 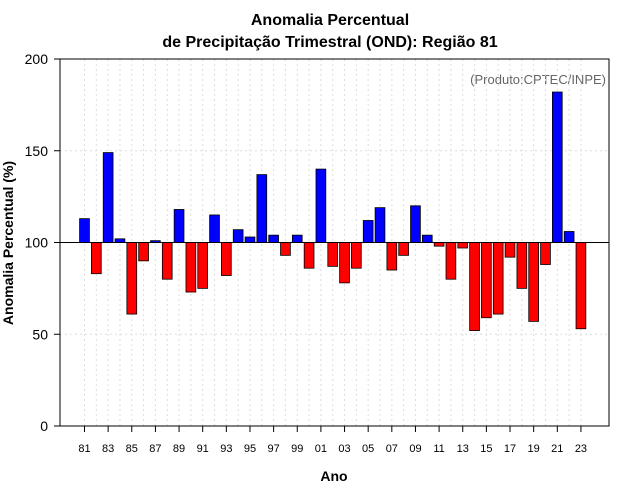 What do you see at coordinates (8, 243) in the screenshot?
I see `y-axis-label: Anomalia Percentual (%)` at bounding box center [8, 243].